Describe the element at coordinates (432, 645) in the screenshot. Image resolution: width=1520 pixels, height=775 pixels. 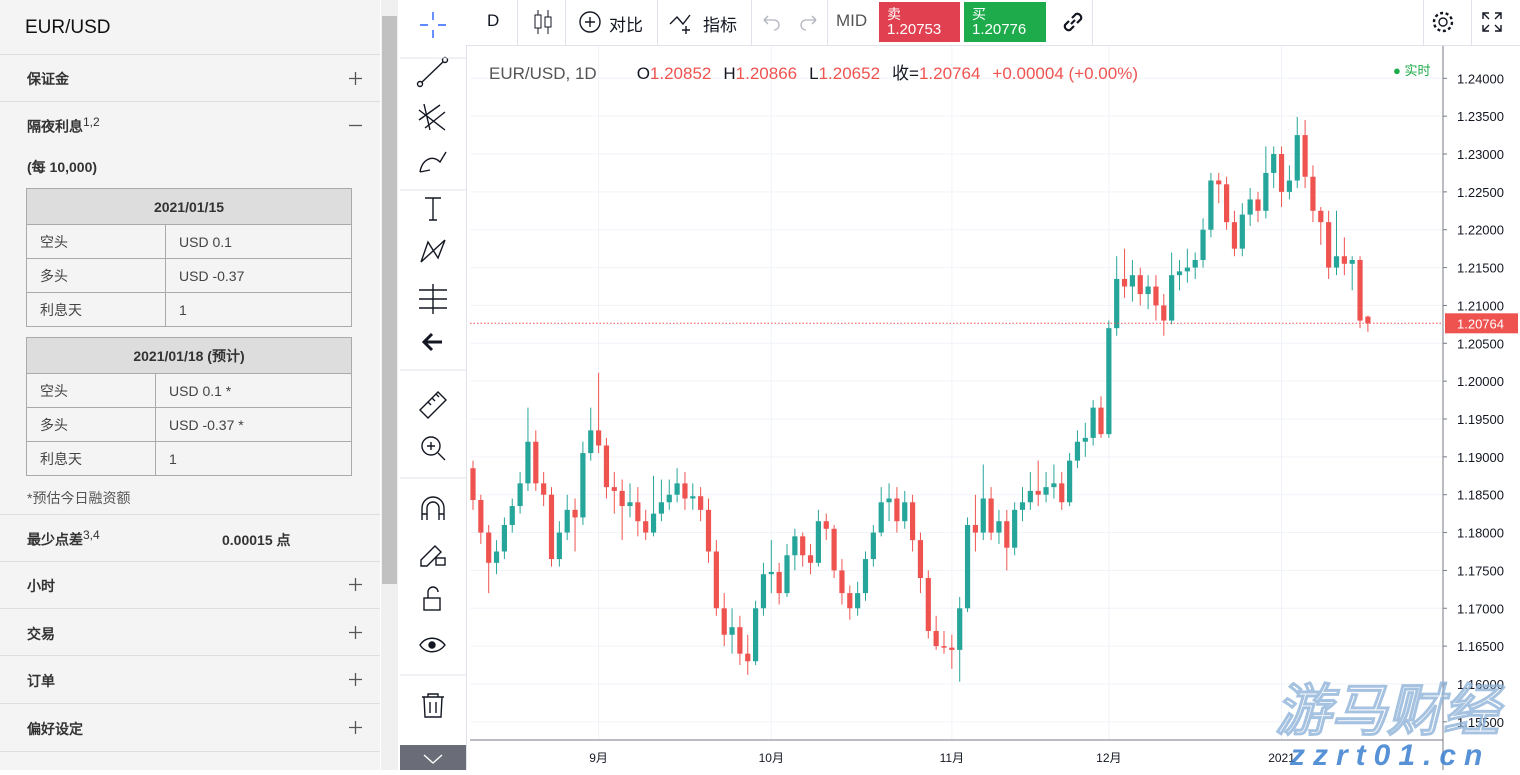
I see `visibility-tool` at that location.